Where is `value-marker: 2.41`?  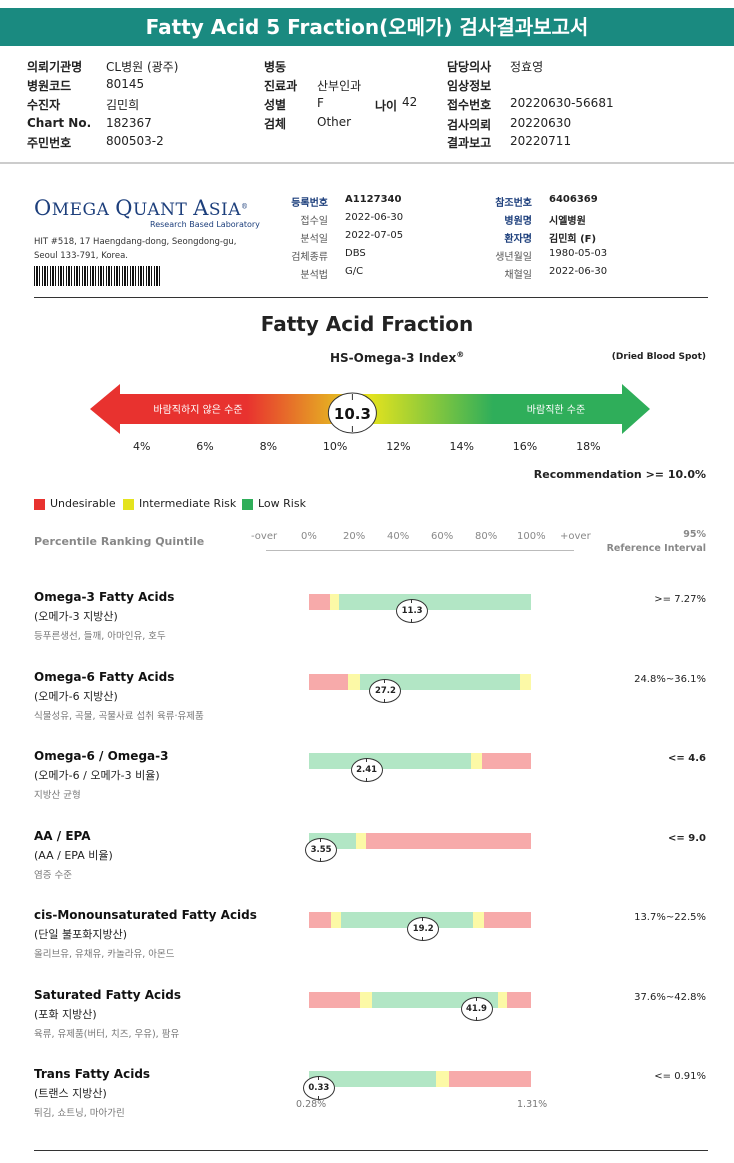
value-marker: 2.41 is located at coordinates (366, 770).